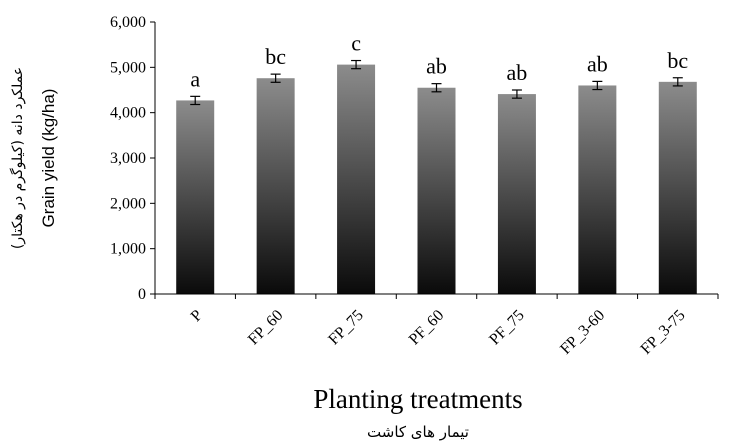 This screenshot has height=447, width=737. I want to click on x-tick-label: PF_75, so click(507, 328).